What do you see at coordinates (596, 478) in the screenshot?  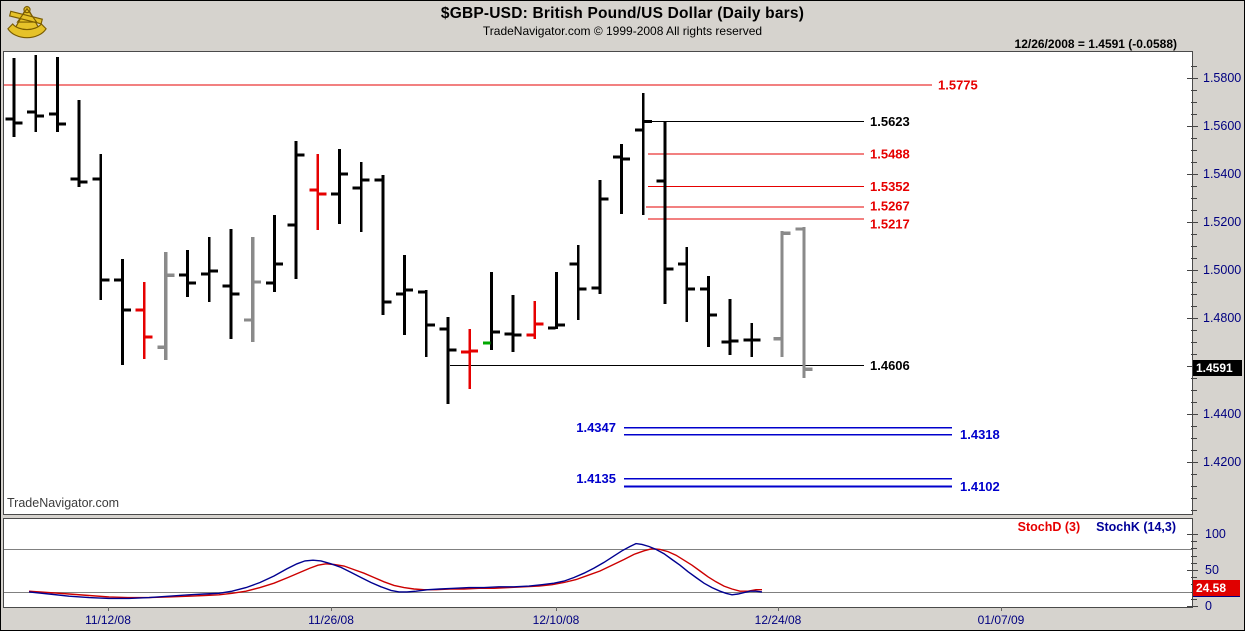 I see `retracement-label: 1.4135` at bounding box center [596, 478].